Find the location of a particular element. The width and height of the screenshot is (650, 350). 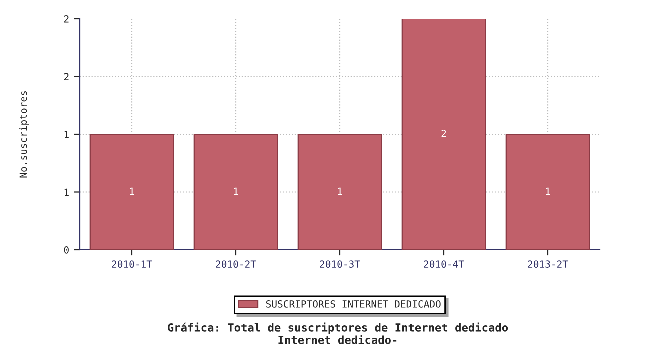

legend-label: SUSCRIPTORES INTERNET DEDICADO is located at coordinates (353, 304).